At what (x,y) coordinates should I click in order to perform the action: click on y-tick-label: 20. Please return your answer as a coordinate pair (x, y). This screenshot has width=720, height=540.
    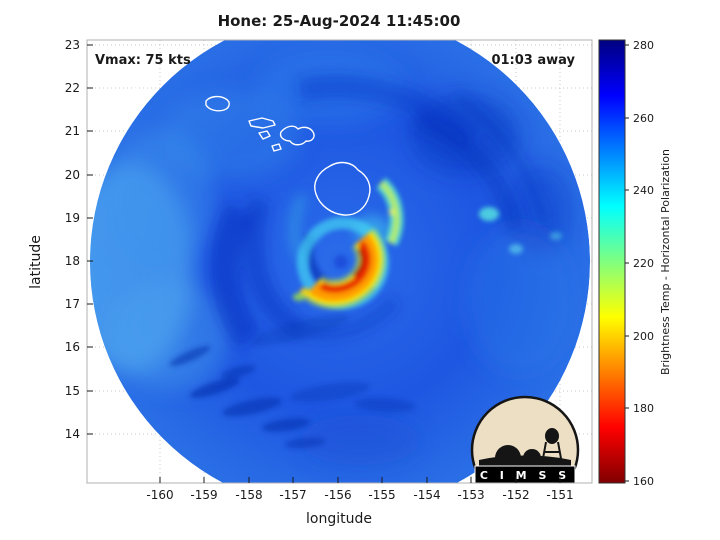
    Looking at the image, I should click on (72, 175).